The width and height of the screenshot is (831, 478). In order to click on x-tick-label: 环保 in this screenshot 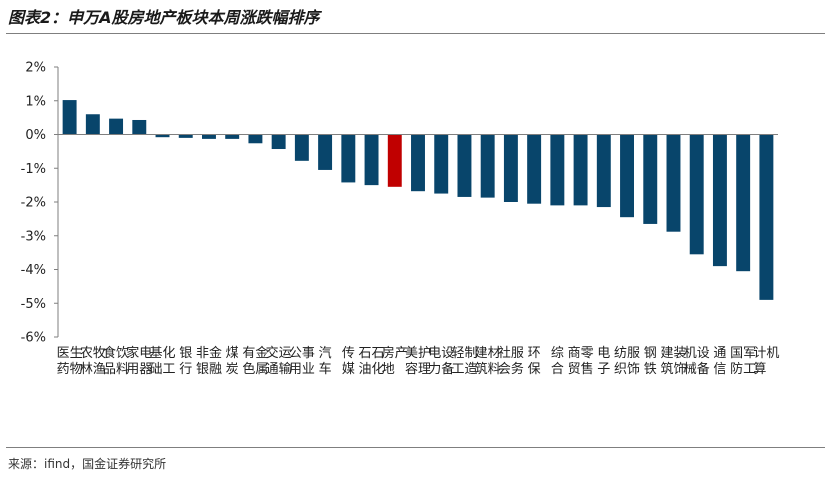, I will do `click(534, 361)`.